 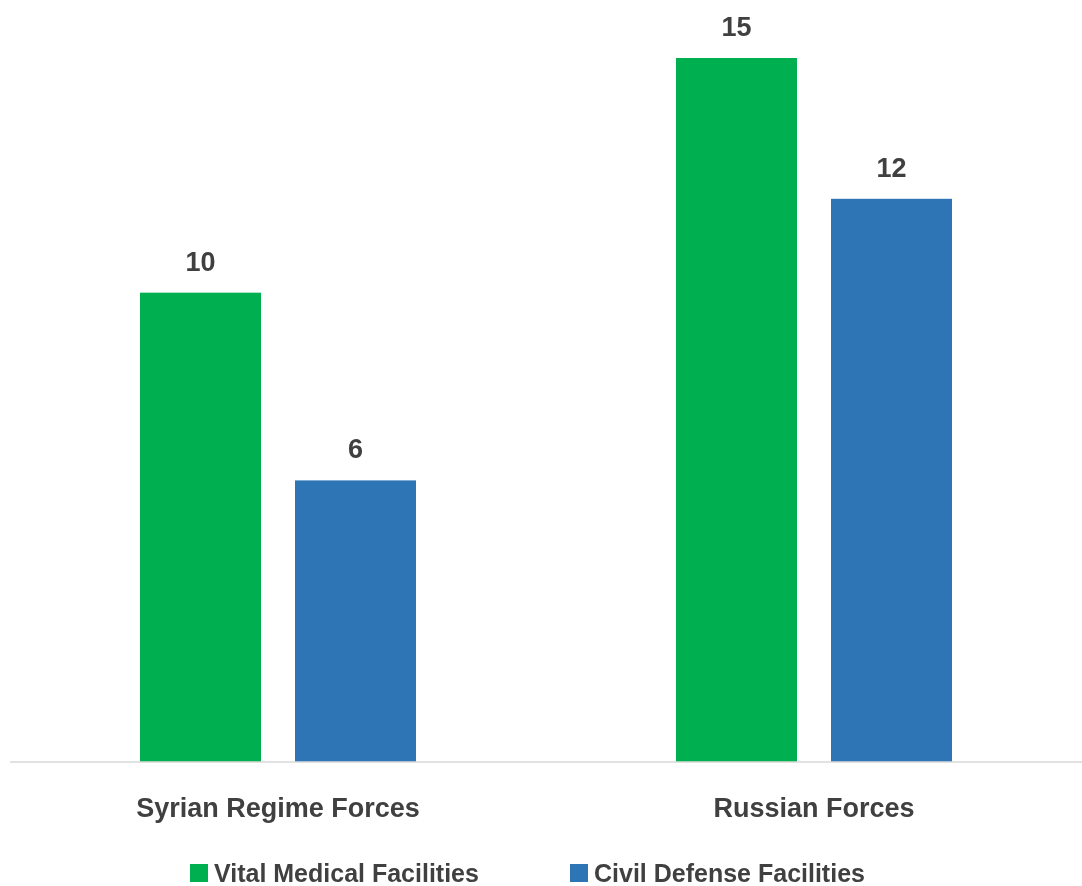 What do you see at coordinates (814, 808) in the screenshot?
I see `x-tick-label: Russian Forces` at bounding box center [814, 808].